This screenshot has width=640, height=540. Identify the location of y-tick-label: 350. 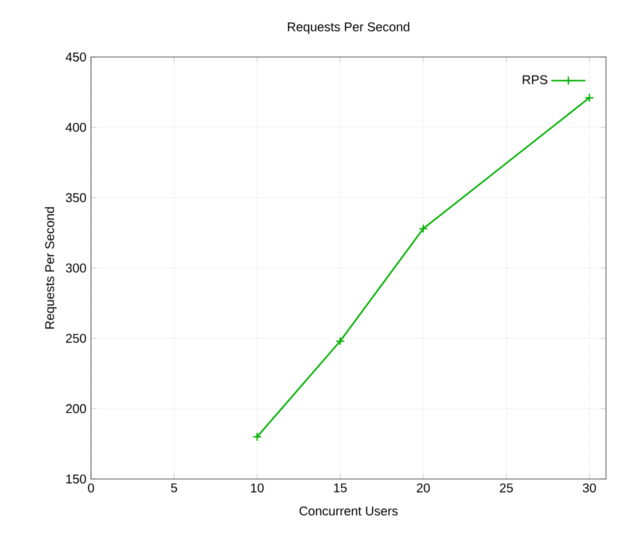
(76, 197).